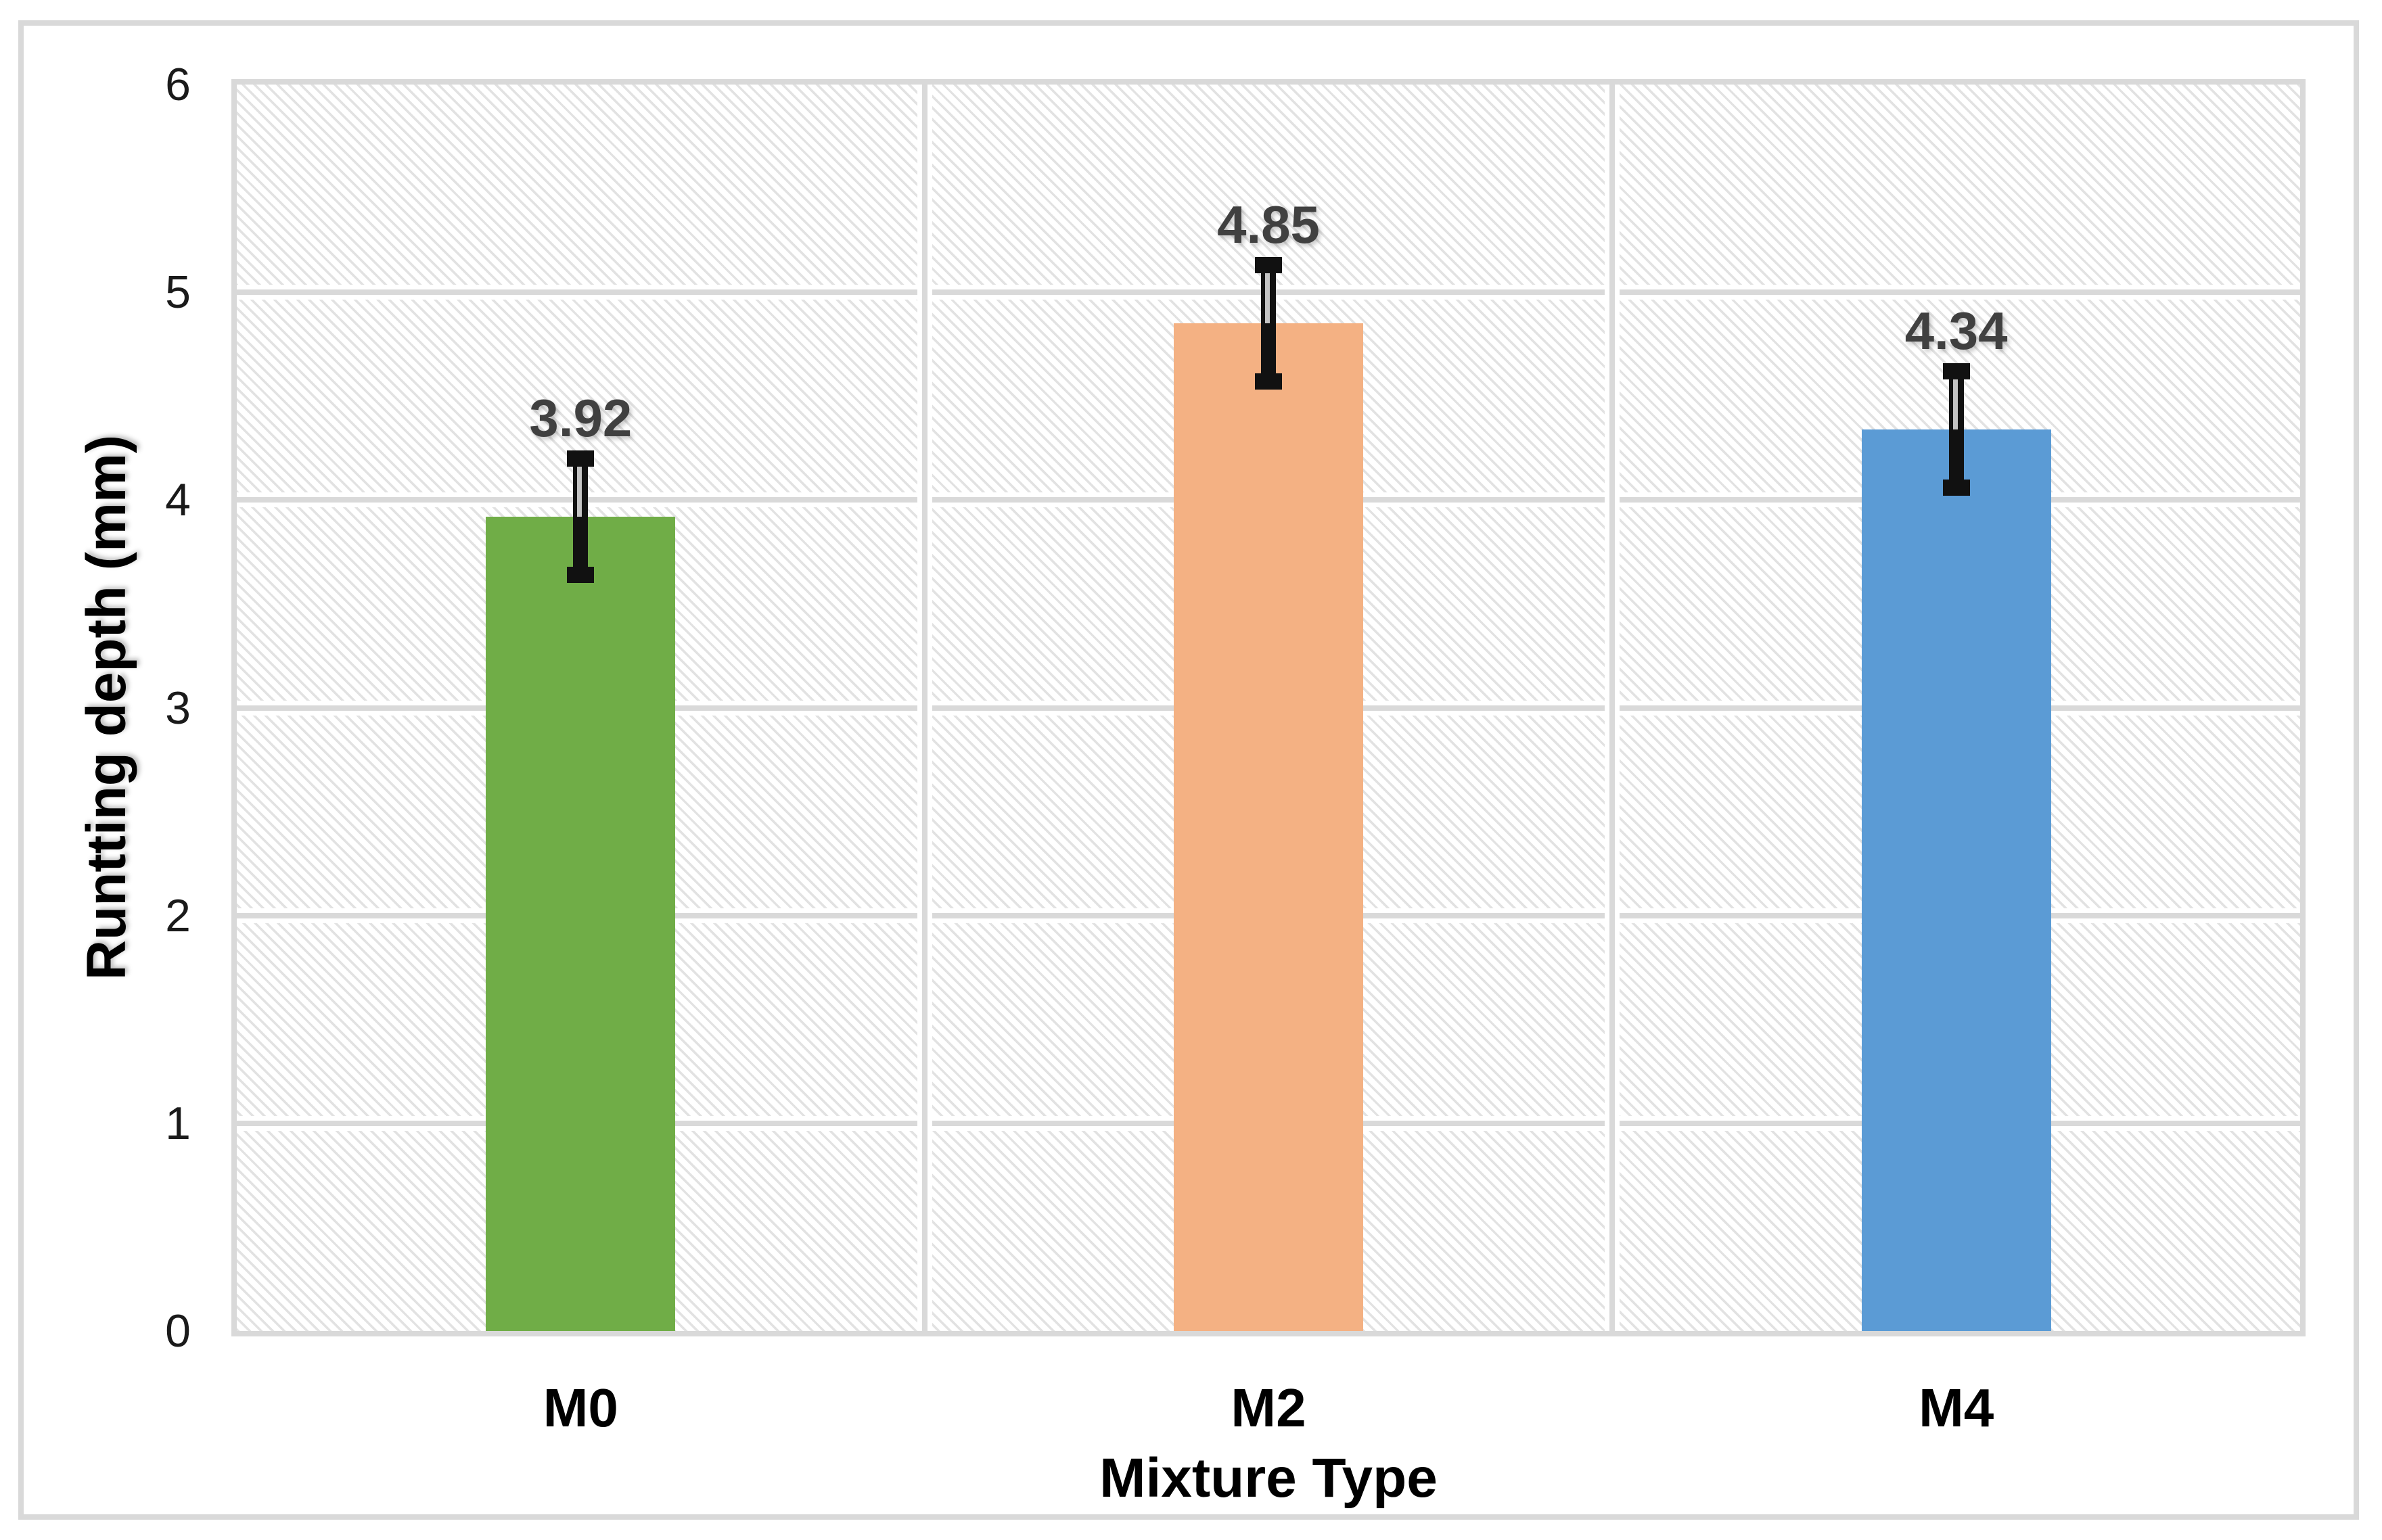 The image size is (2382, 1540). Describe the element at coordinates (1267, 298) in the screenshot. I see `data-label-leader-line-M2` at that location.